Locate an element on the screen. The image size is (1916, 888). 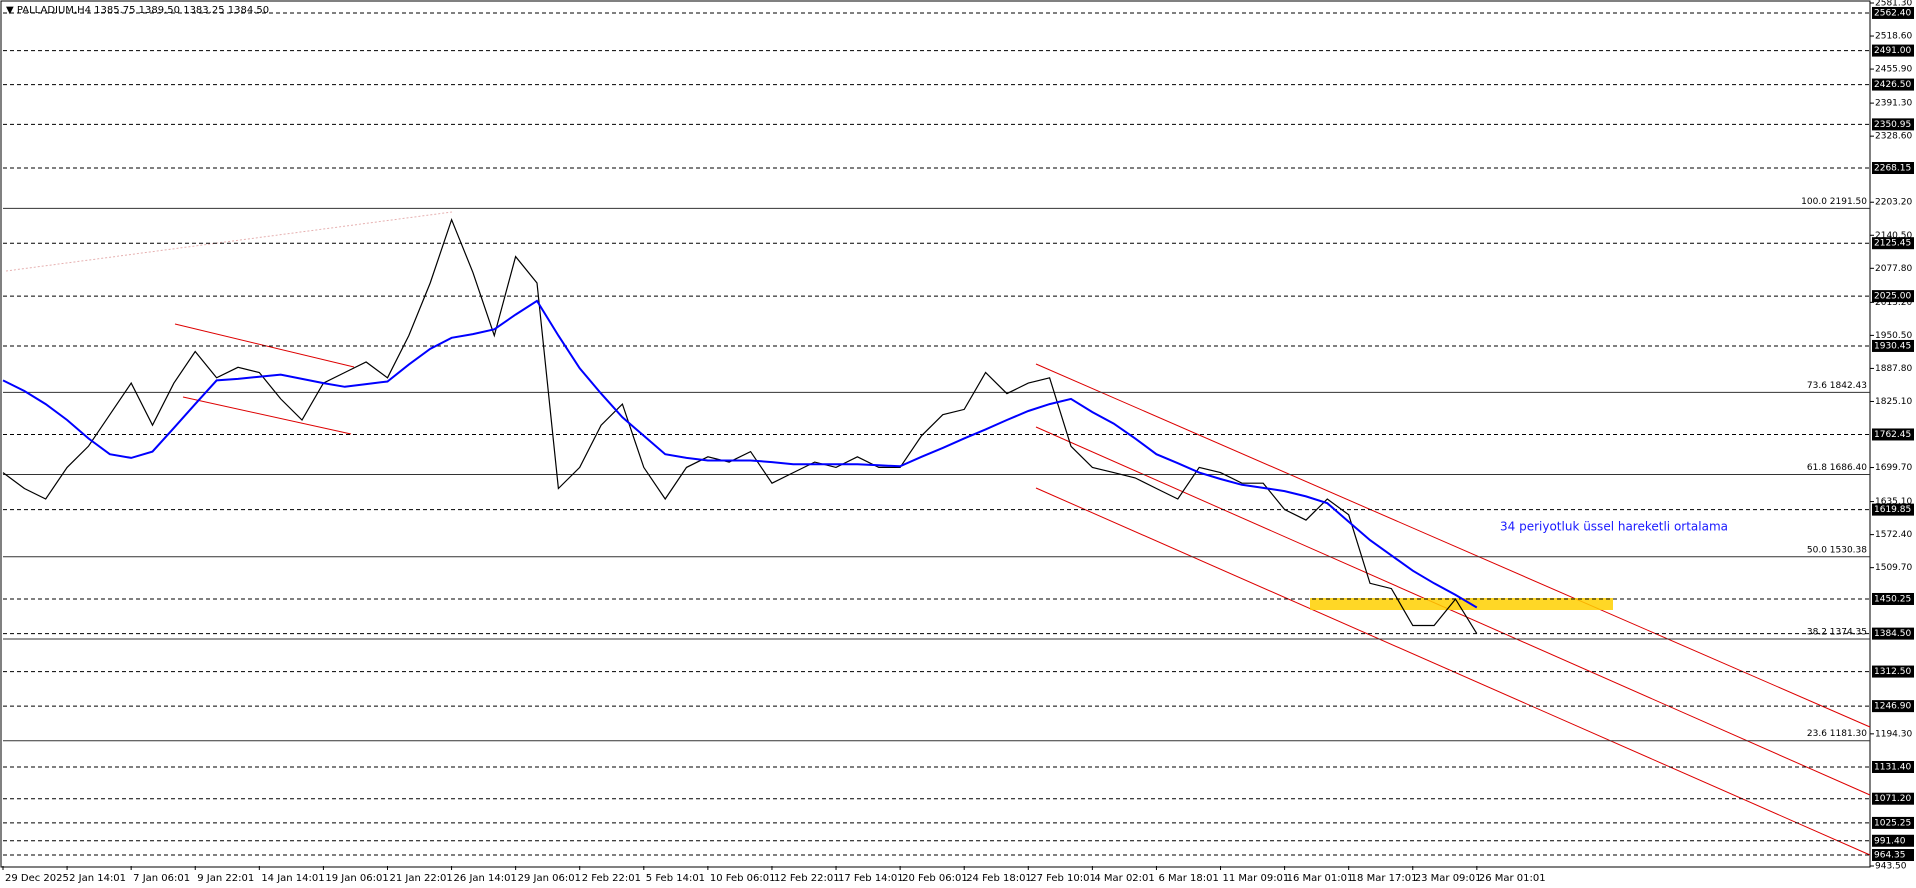
level-label: 1450.25 is located at coordinates (1892, 599).